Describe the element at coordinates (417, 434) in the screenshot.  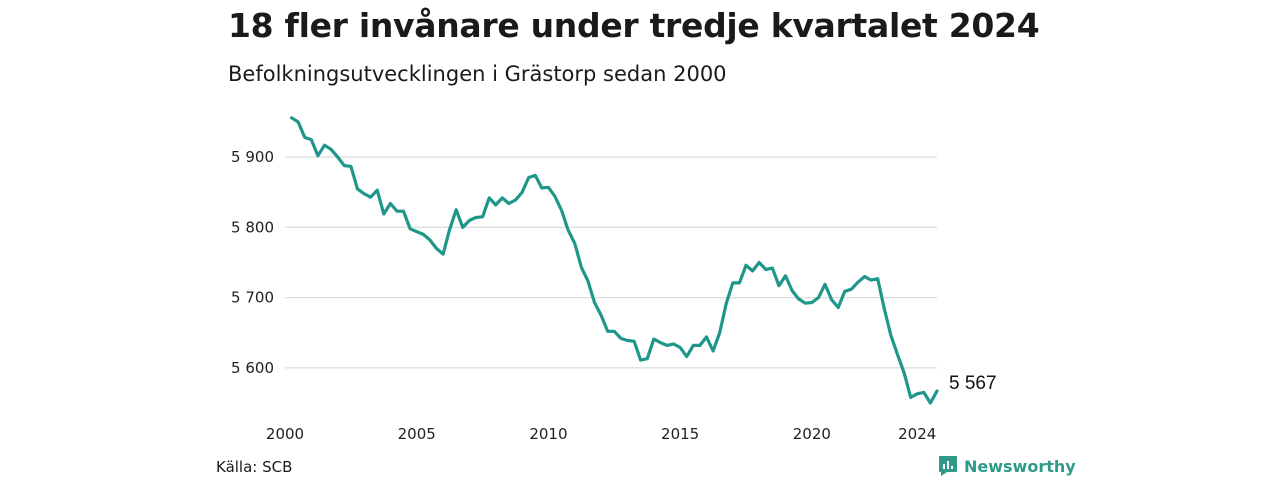
I see `x-tick-label: 2005` at that location.